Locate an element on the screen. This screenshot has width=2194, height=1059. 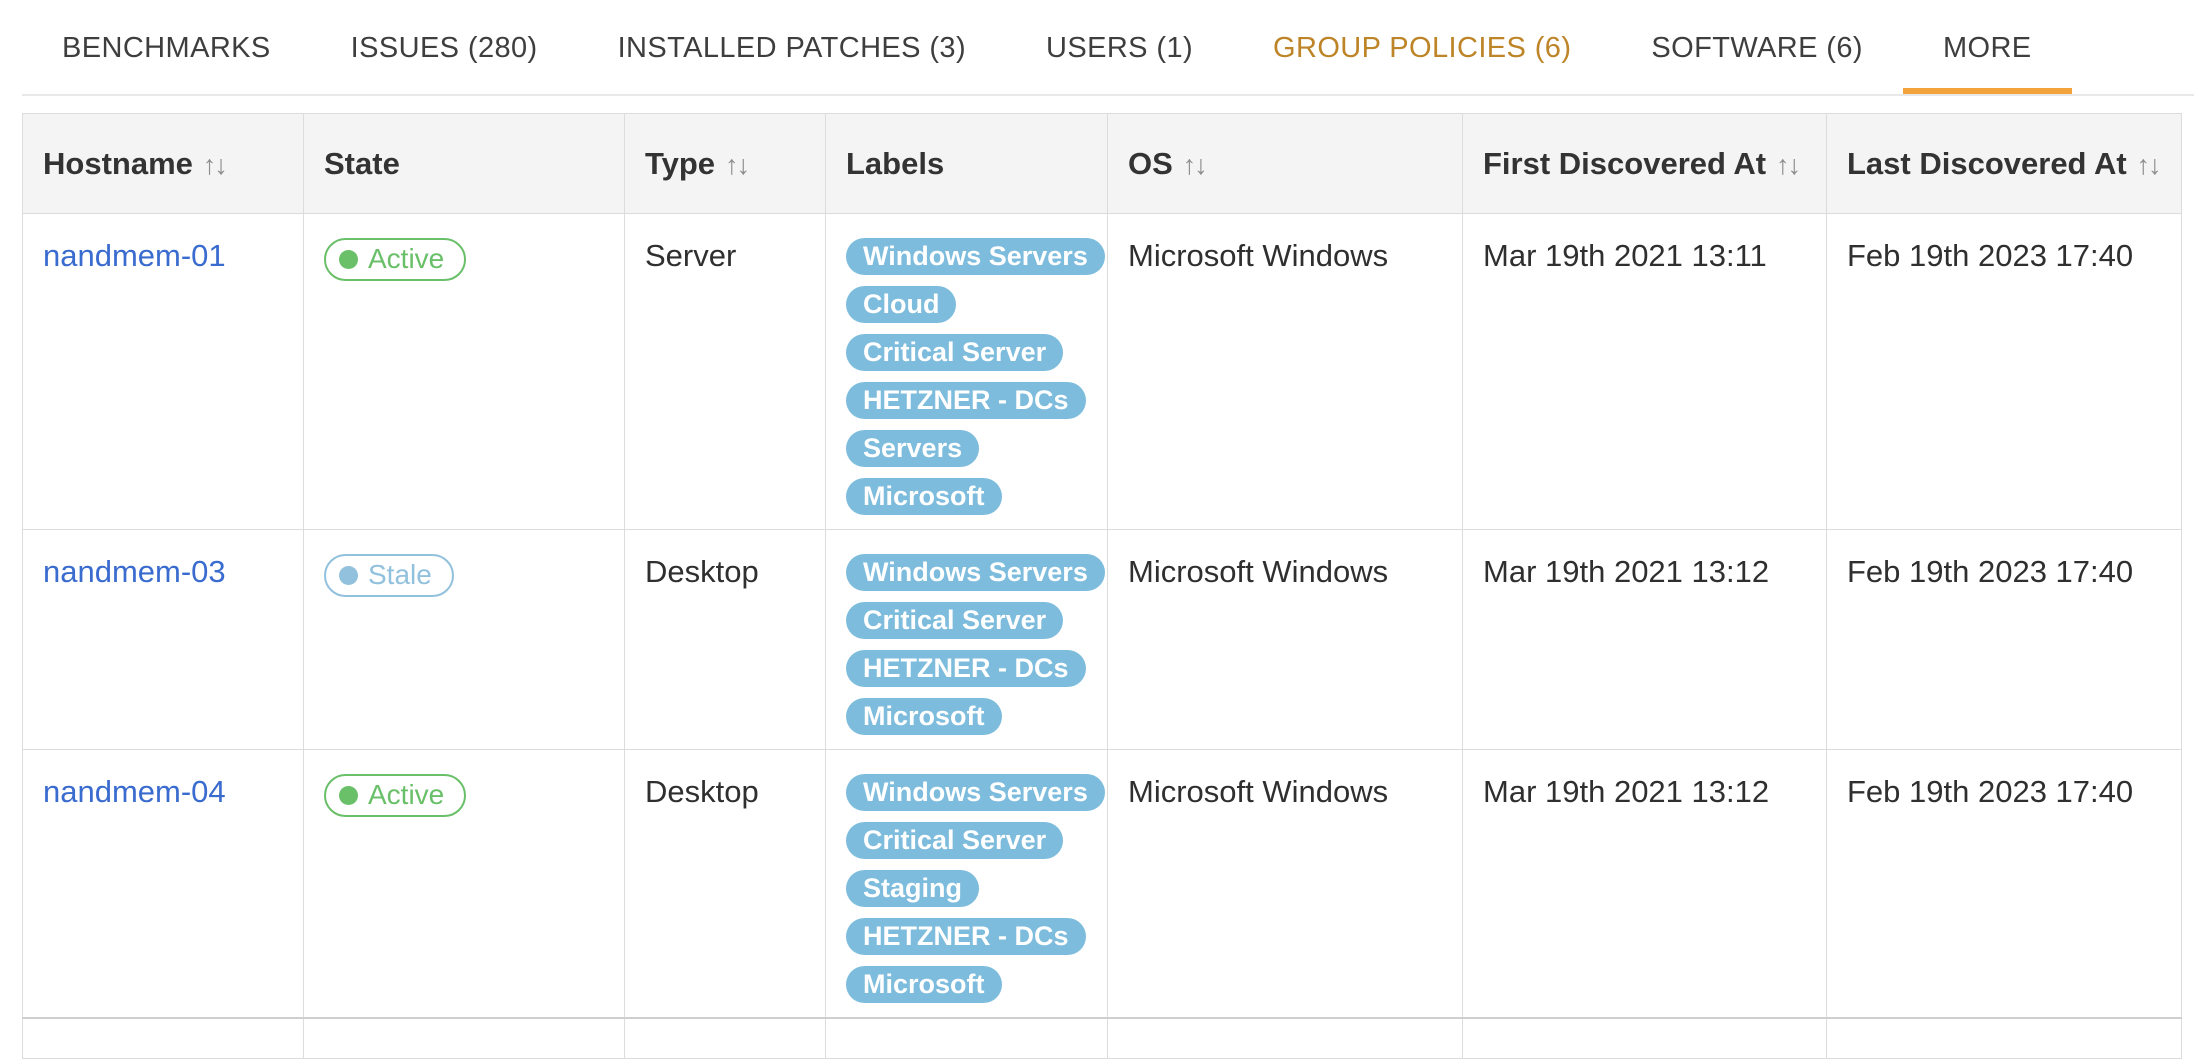
tab-benchmarks: BENCHMARKS is located at coordinates (166, 48).